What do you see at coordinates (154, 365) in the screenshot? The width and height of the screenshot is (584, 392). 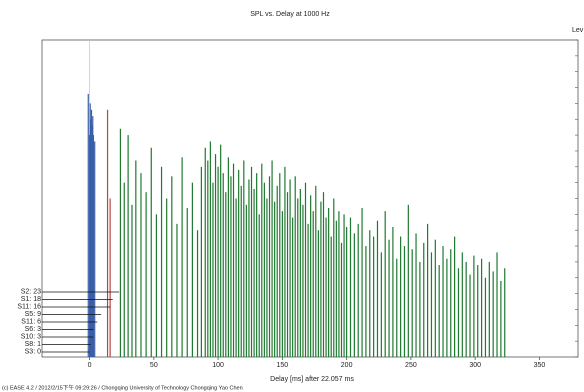 I see `x-tick-label: 50` at bounding box center [154, 365].